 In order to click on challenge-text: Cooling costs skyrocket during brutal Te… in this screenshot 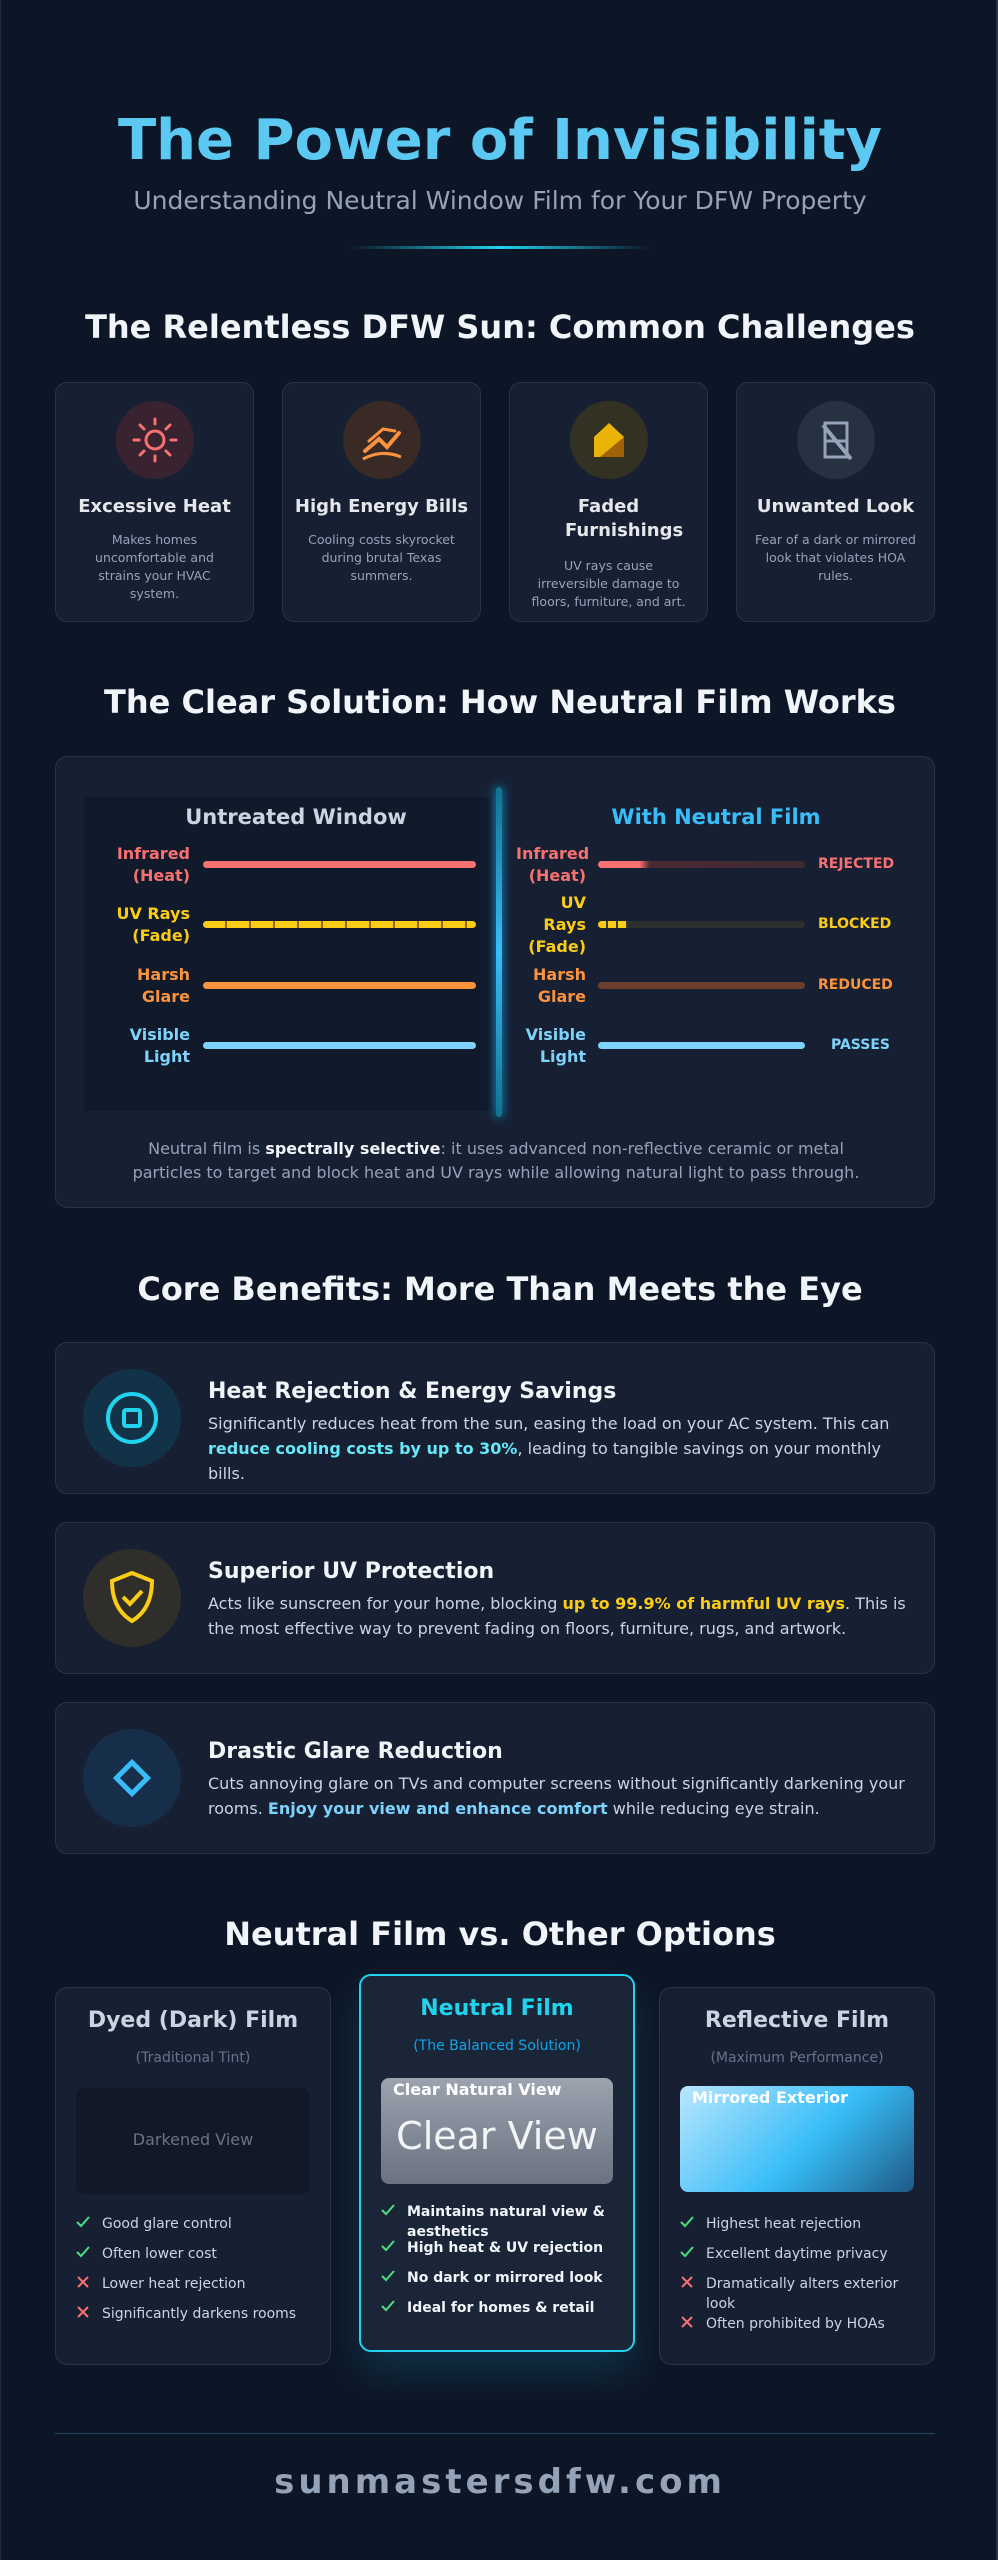, I will do `click(381, 557)`.